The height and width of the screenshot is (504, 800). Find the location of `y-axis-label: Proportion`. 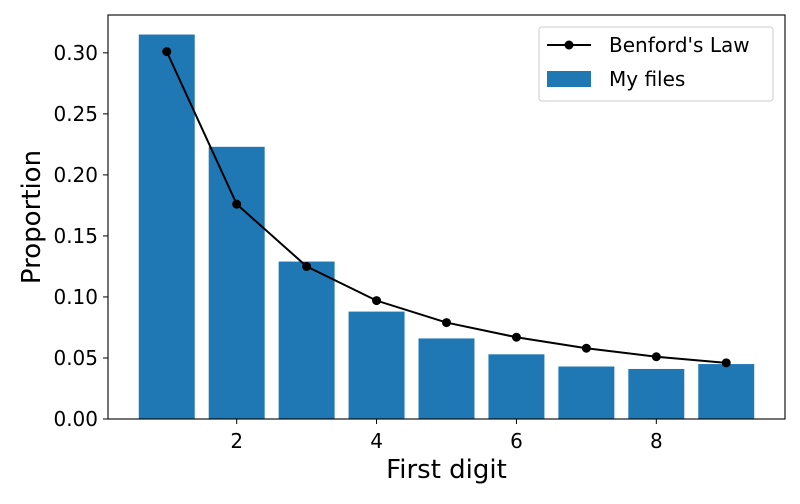

y-axis-label: Proportion is located at coordinates (32, 217).